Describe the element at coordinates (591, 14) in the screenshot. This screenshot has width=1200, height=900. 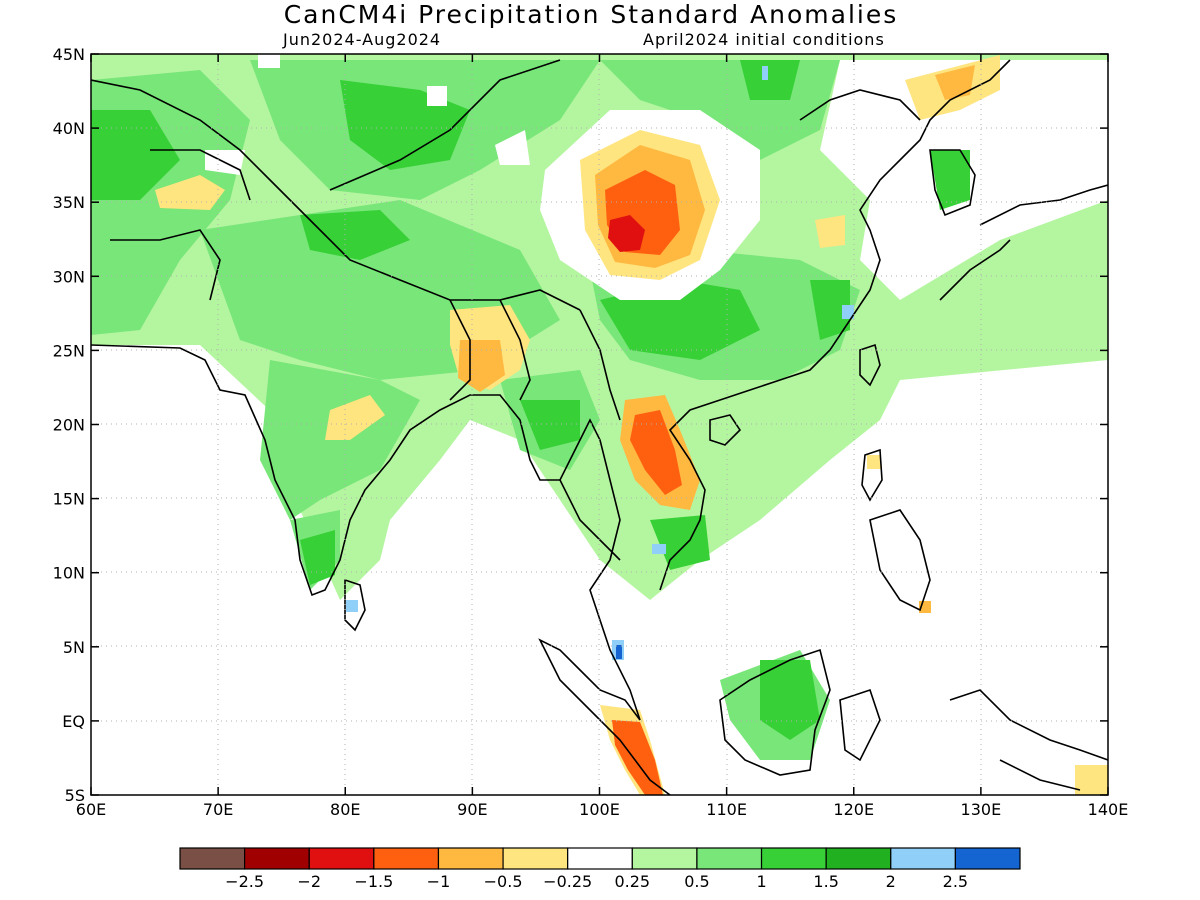
I see `map-title: CanCM4i Precipitation Standard Anomalies` at that location.